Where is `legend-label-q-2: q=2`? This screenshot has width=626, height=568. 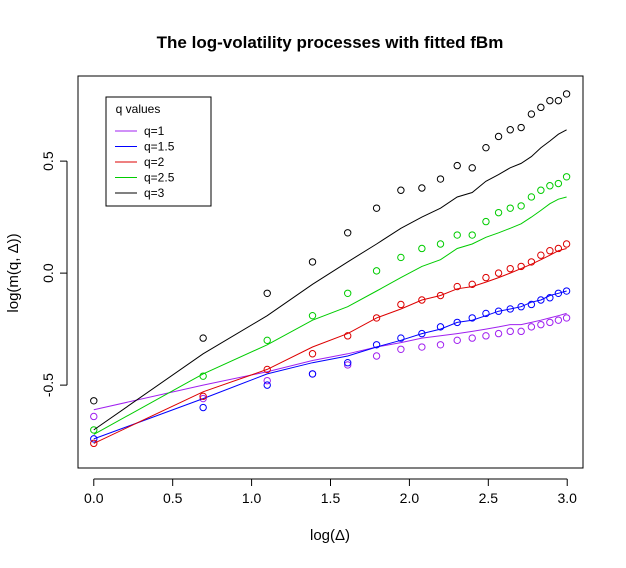
legend-label-q-2: q=2 is located at coordinates (154, 162).